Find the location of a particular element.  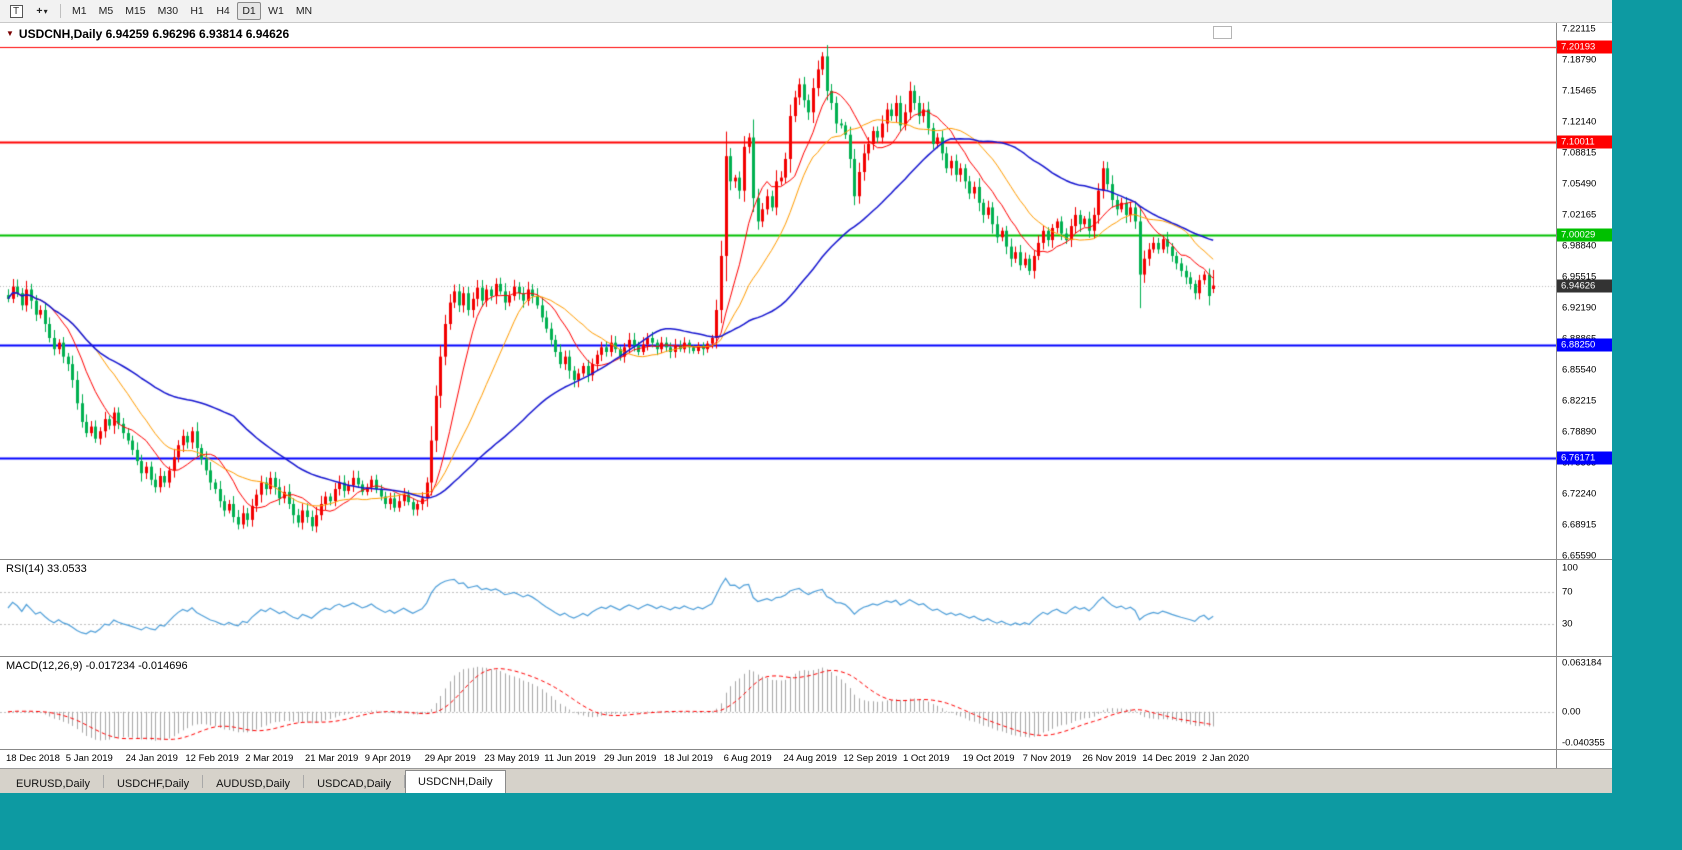

date-axis-label: 12 Sep 2019 is located at coordinates (870, 758).